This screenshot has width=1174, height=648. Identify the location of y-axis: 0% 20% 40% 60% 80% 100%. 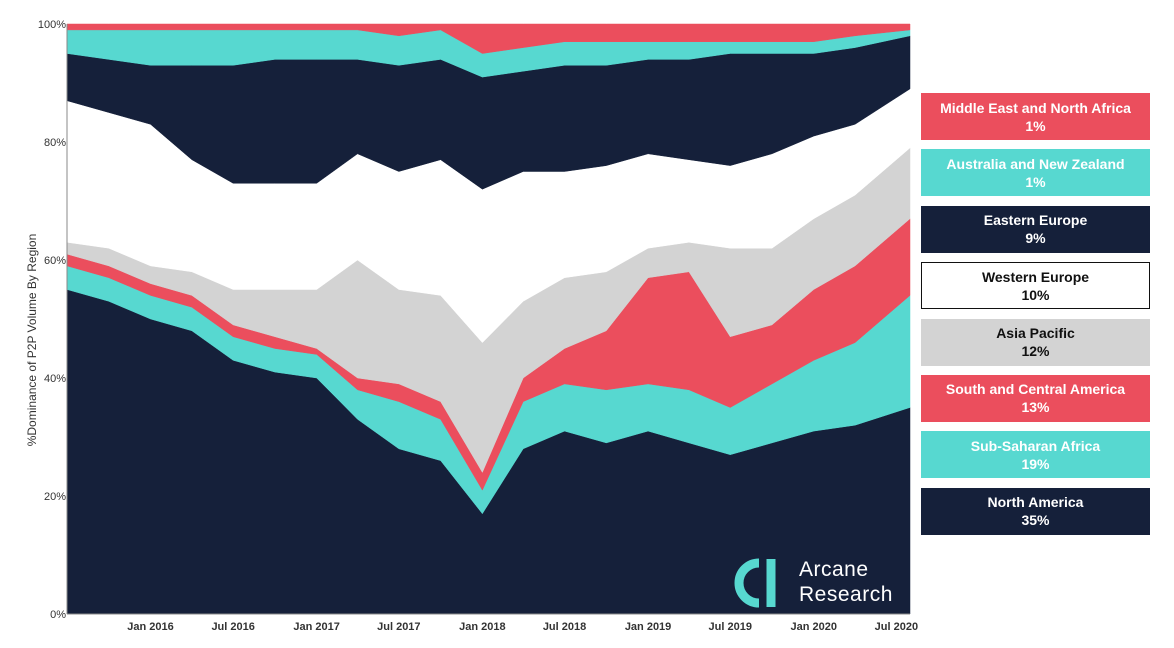
(53, 320).